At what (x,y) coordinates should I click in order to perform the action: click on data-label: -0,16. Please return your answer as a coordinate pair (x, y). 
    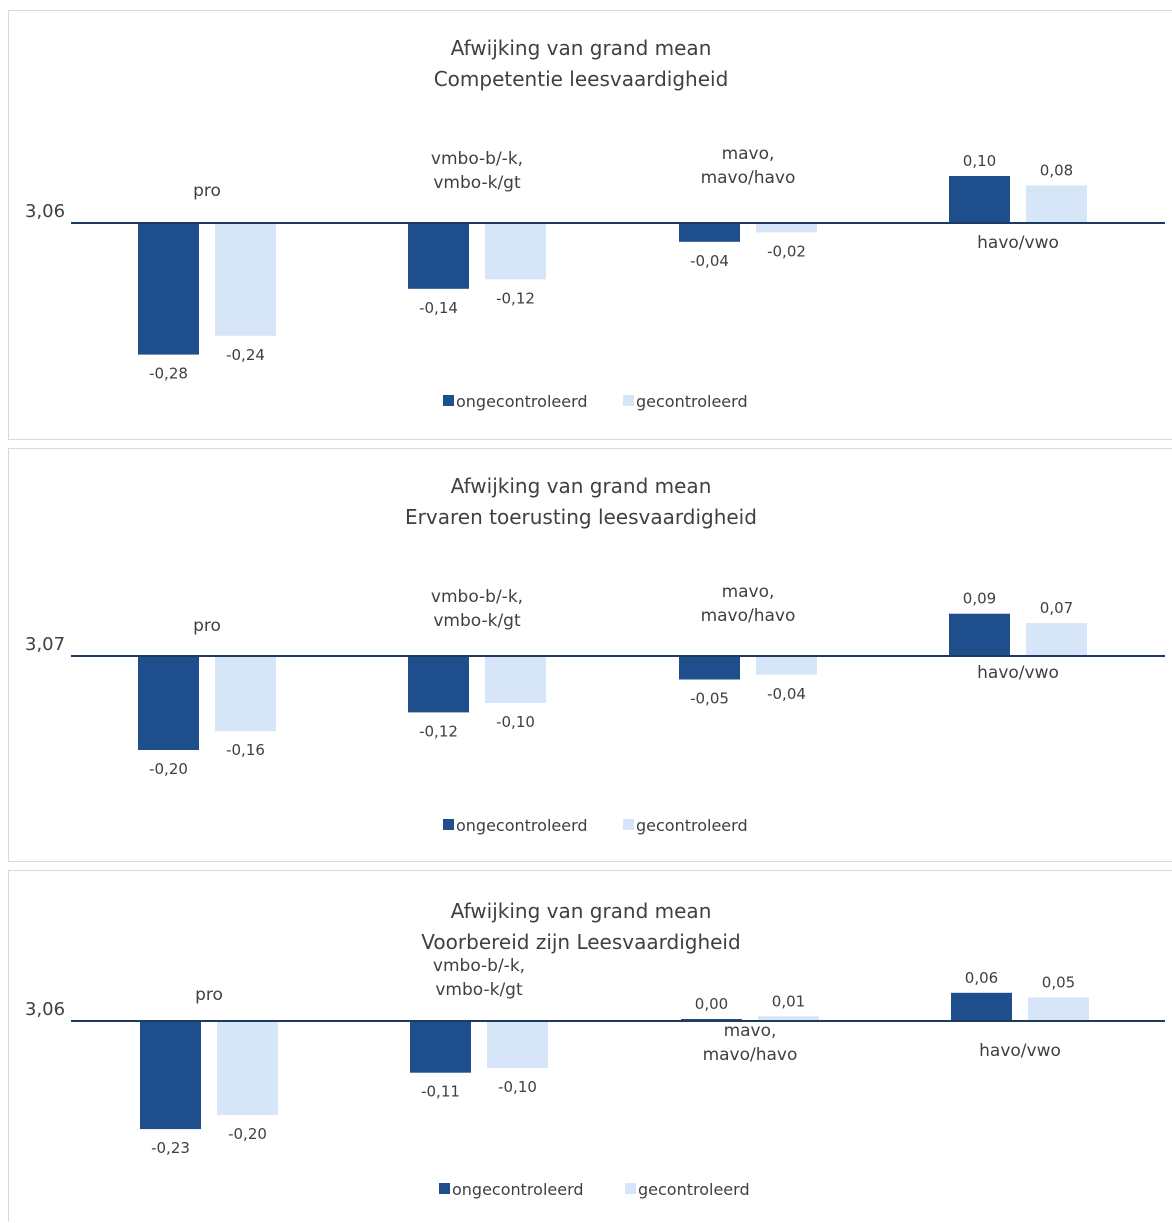
    Looking at the image, I should click on (245, 750).